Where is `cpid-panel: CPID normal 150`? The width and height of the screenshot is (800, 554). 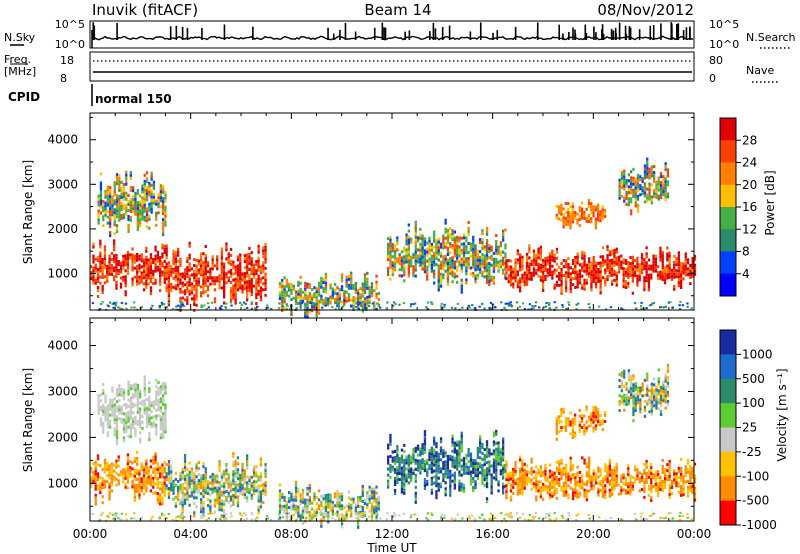 cpid-panel: CPID normal 150 is located at coordinates (90, 95).